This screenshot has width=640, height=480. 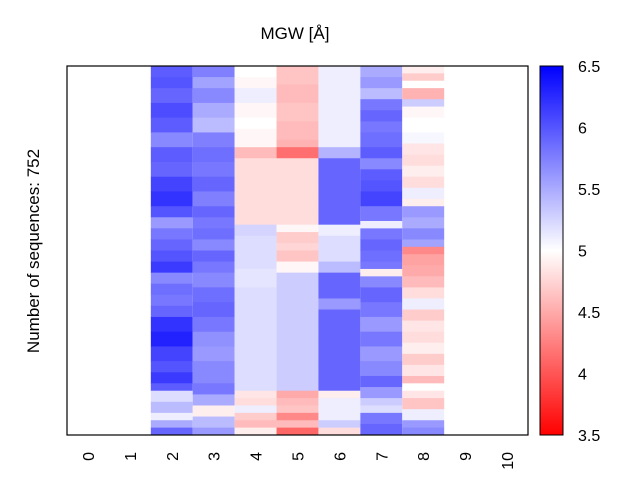 I want to click on x-tick-label: 2, so click(x=173, y=456).